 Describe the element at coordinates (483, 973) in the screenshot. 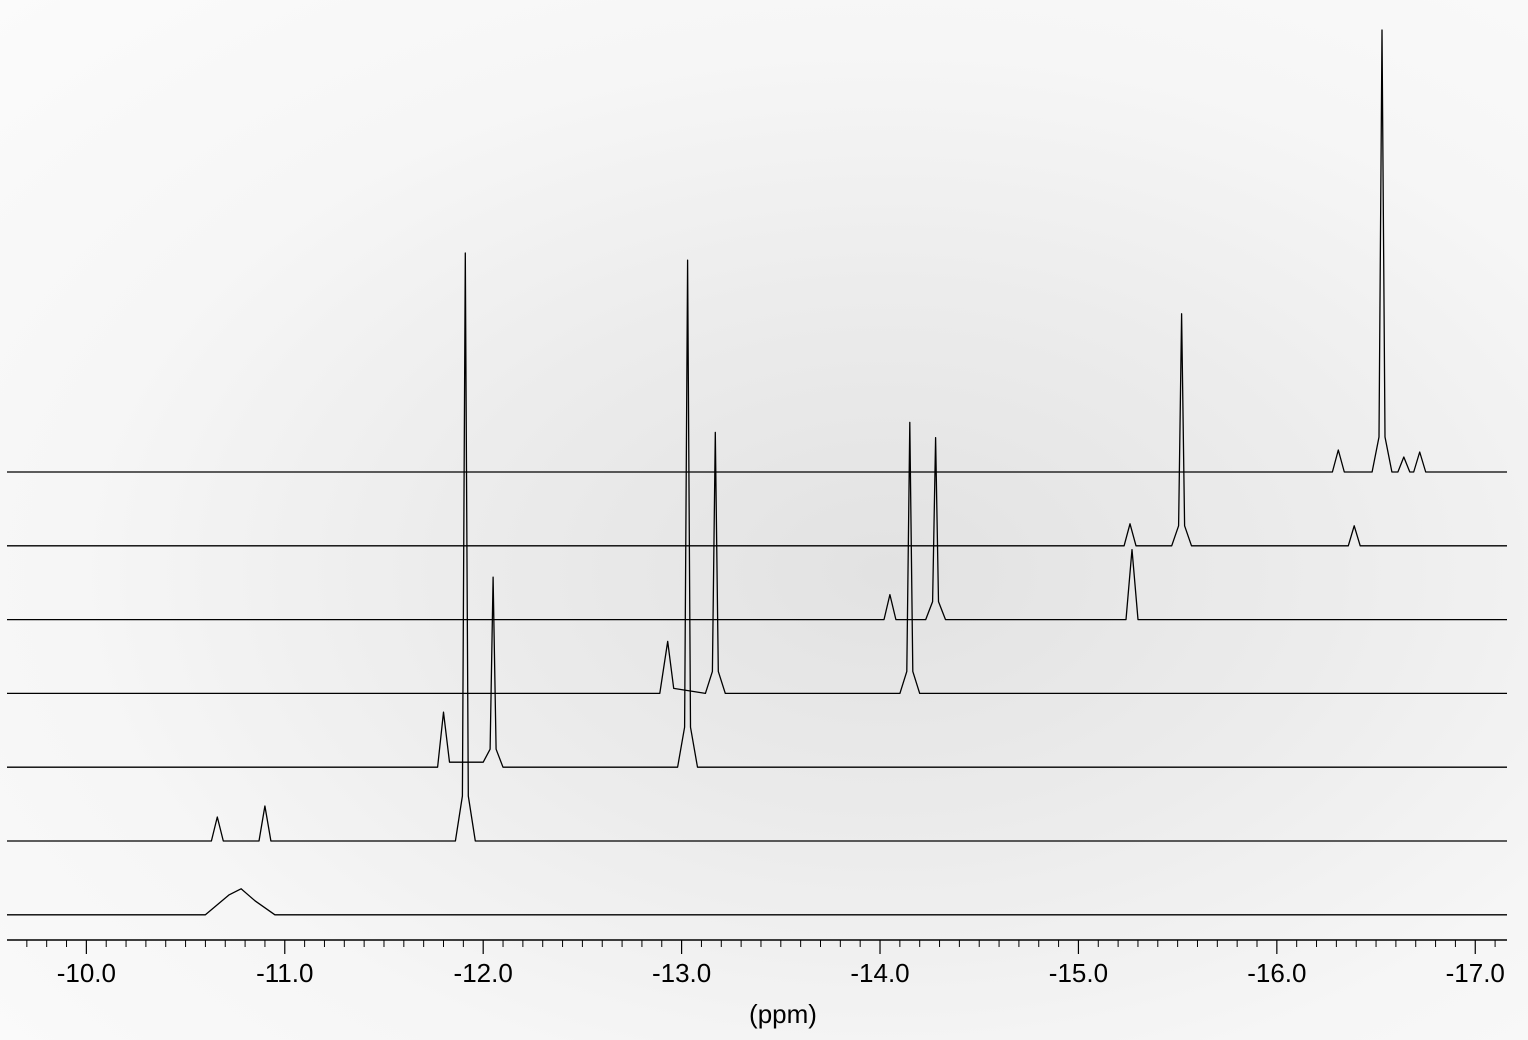

I see `x-tick-label: -12.0` at that location.